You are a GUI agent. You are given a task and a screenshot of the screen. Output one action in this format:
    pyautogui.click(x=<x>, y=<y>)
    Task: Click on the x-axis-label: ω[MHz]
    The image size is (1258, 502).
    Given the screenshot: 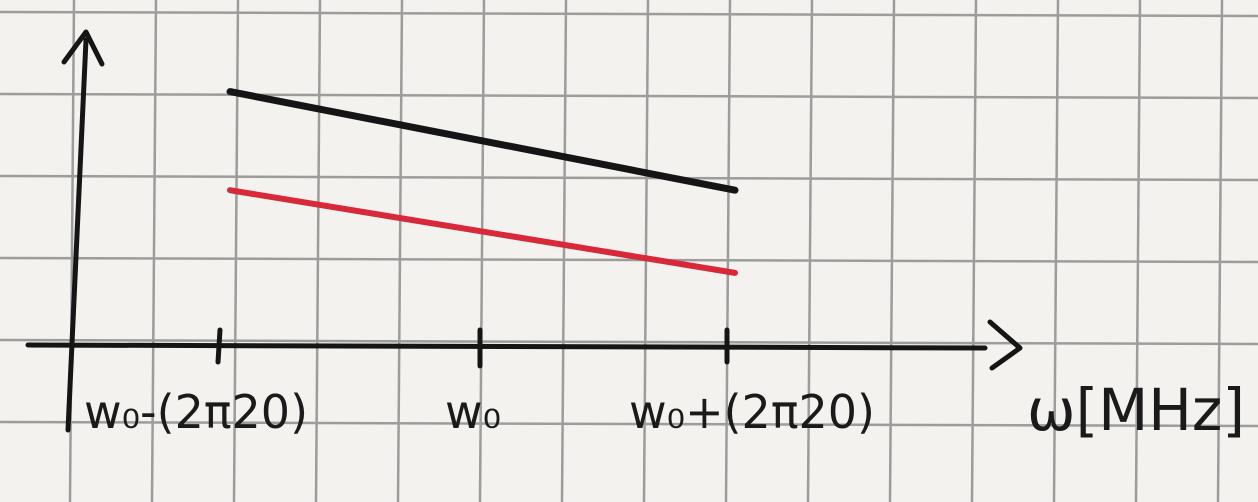 What is the action you would take?
    pyautogui.click(x=1136, y=410)
    